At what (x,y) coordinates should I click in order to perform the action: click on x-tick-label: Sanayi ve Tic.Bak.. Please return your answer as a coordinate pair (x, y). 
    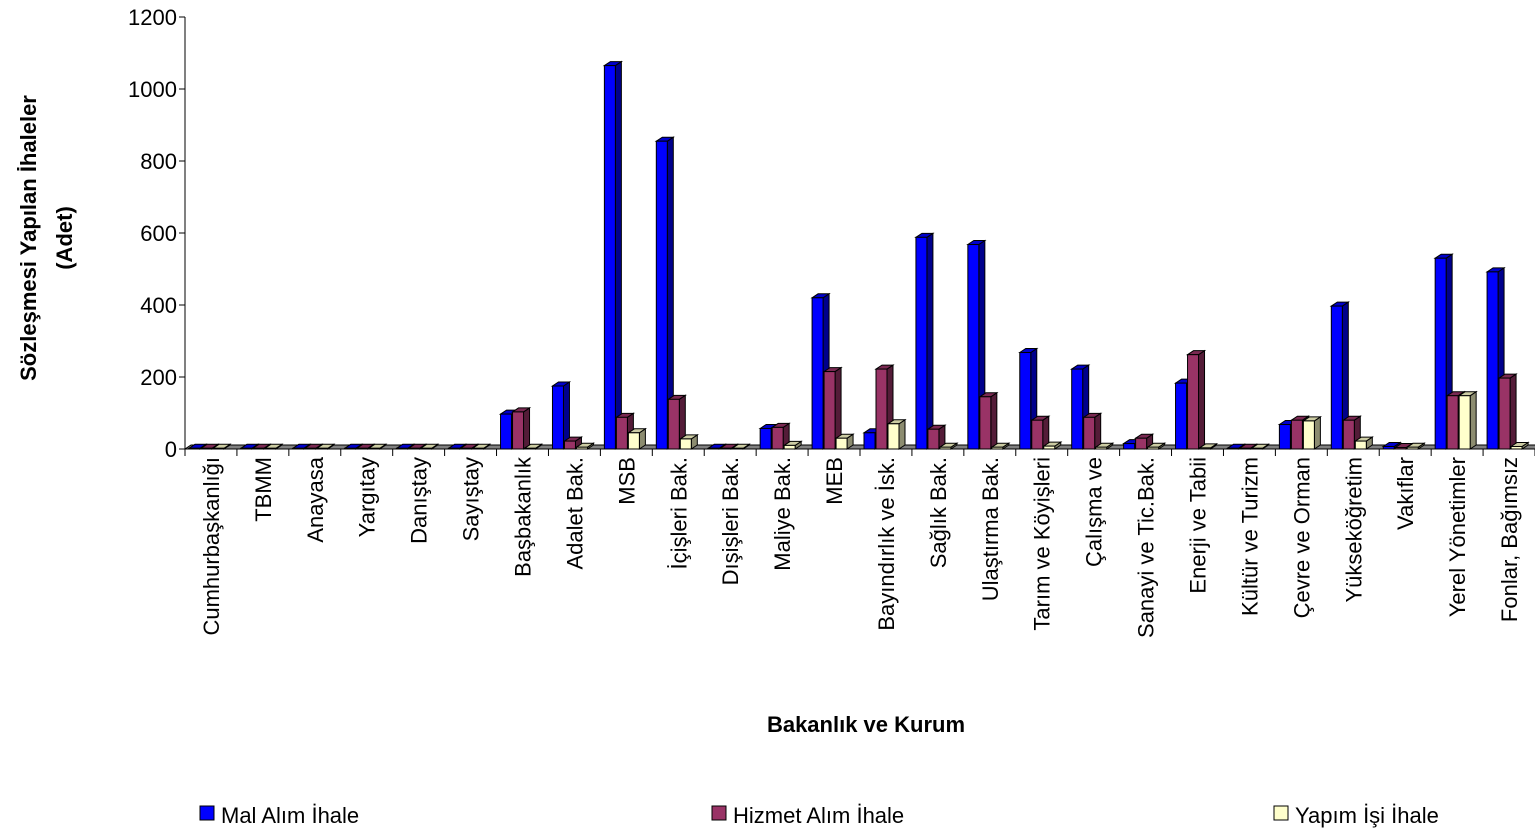
    Looking at the image, I should click on (1146, 547).